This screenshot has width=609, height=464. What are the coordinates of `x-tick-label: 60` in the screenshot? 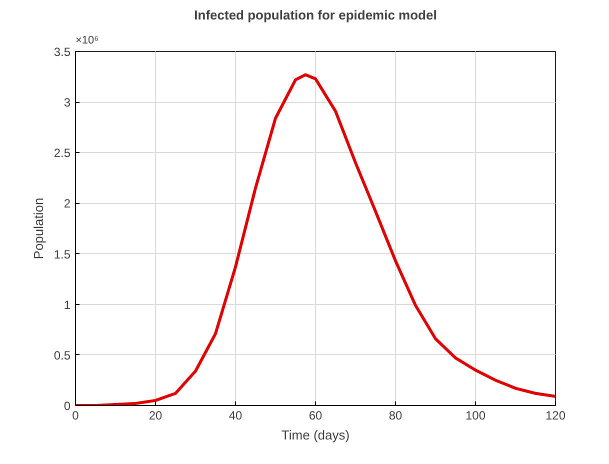 It's located at (315, 415).